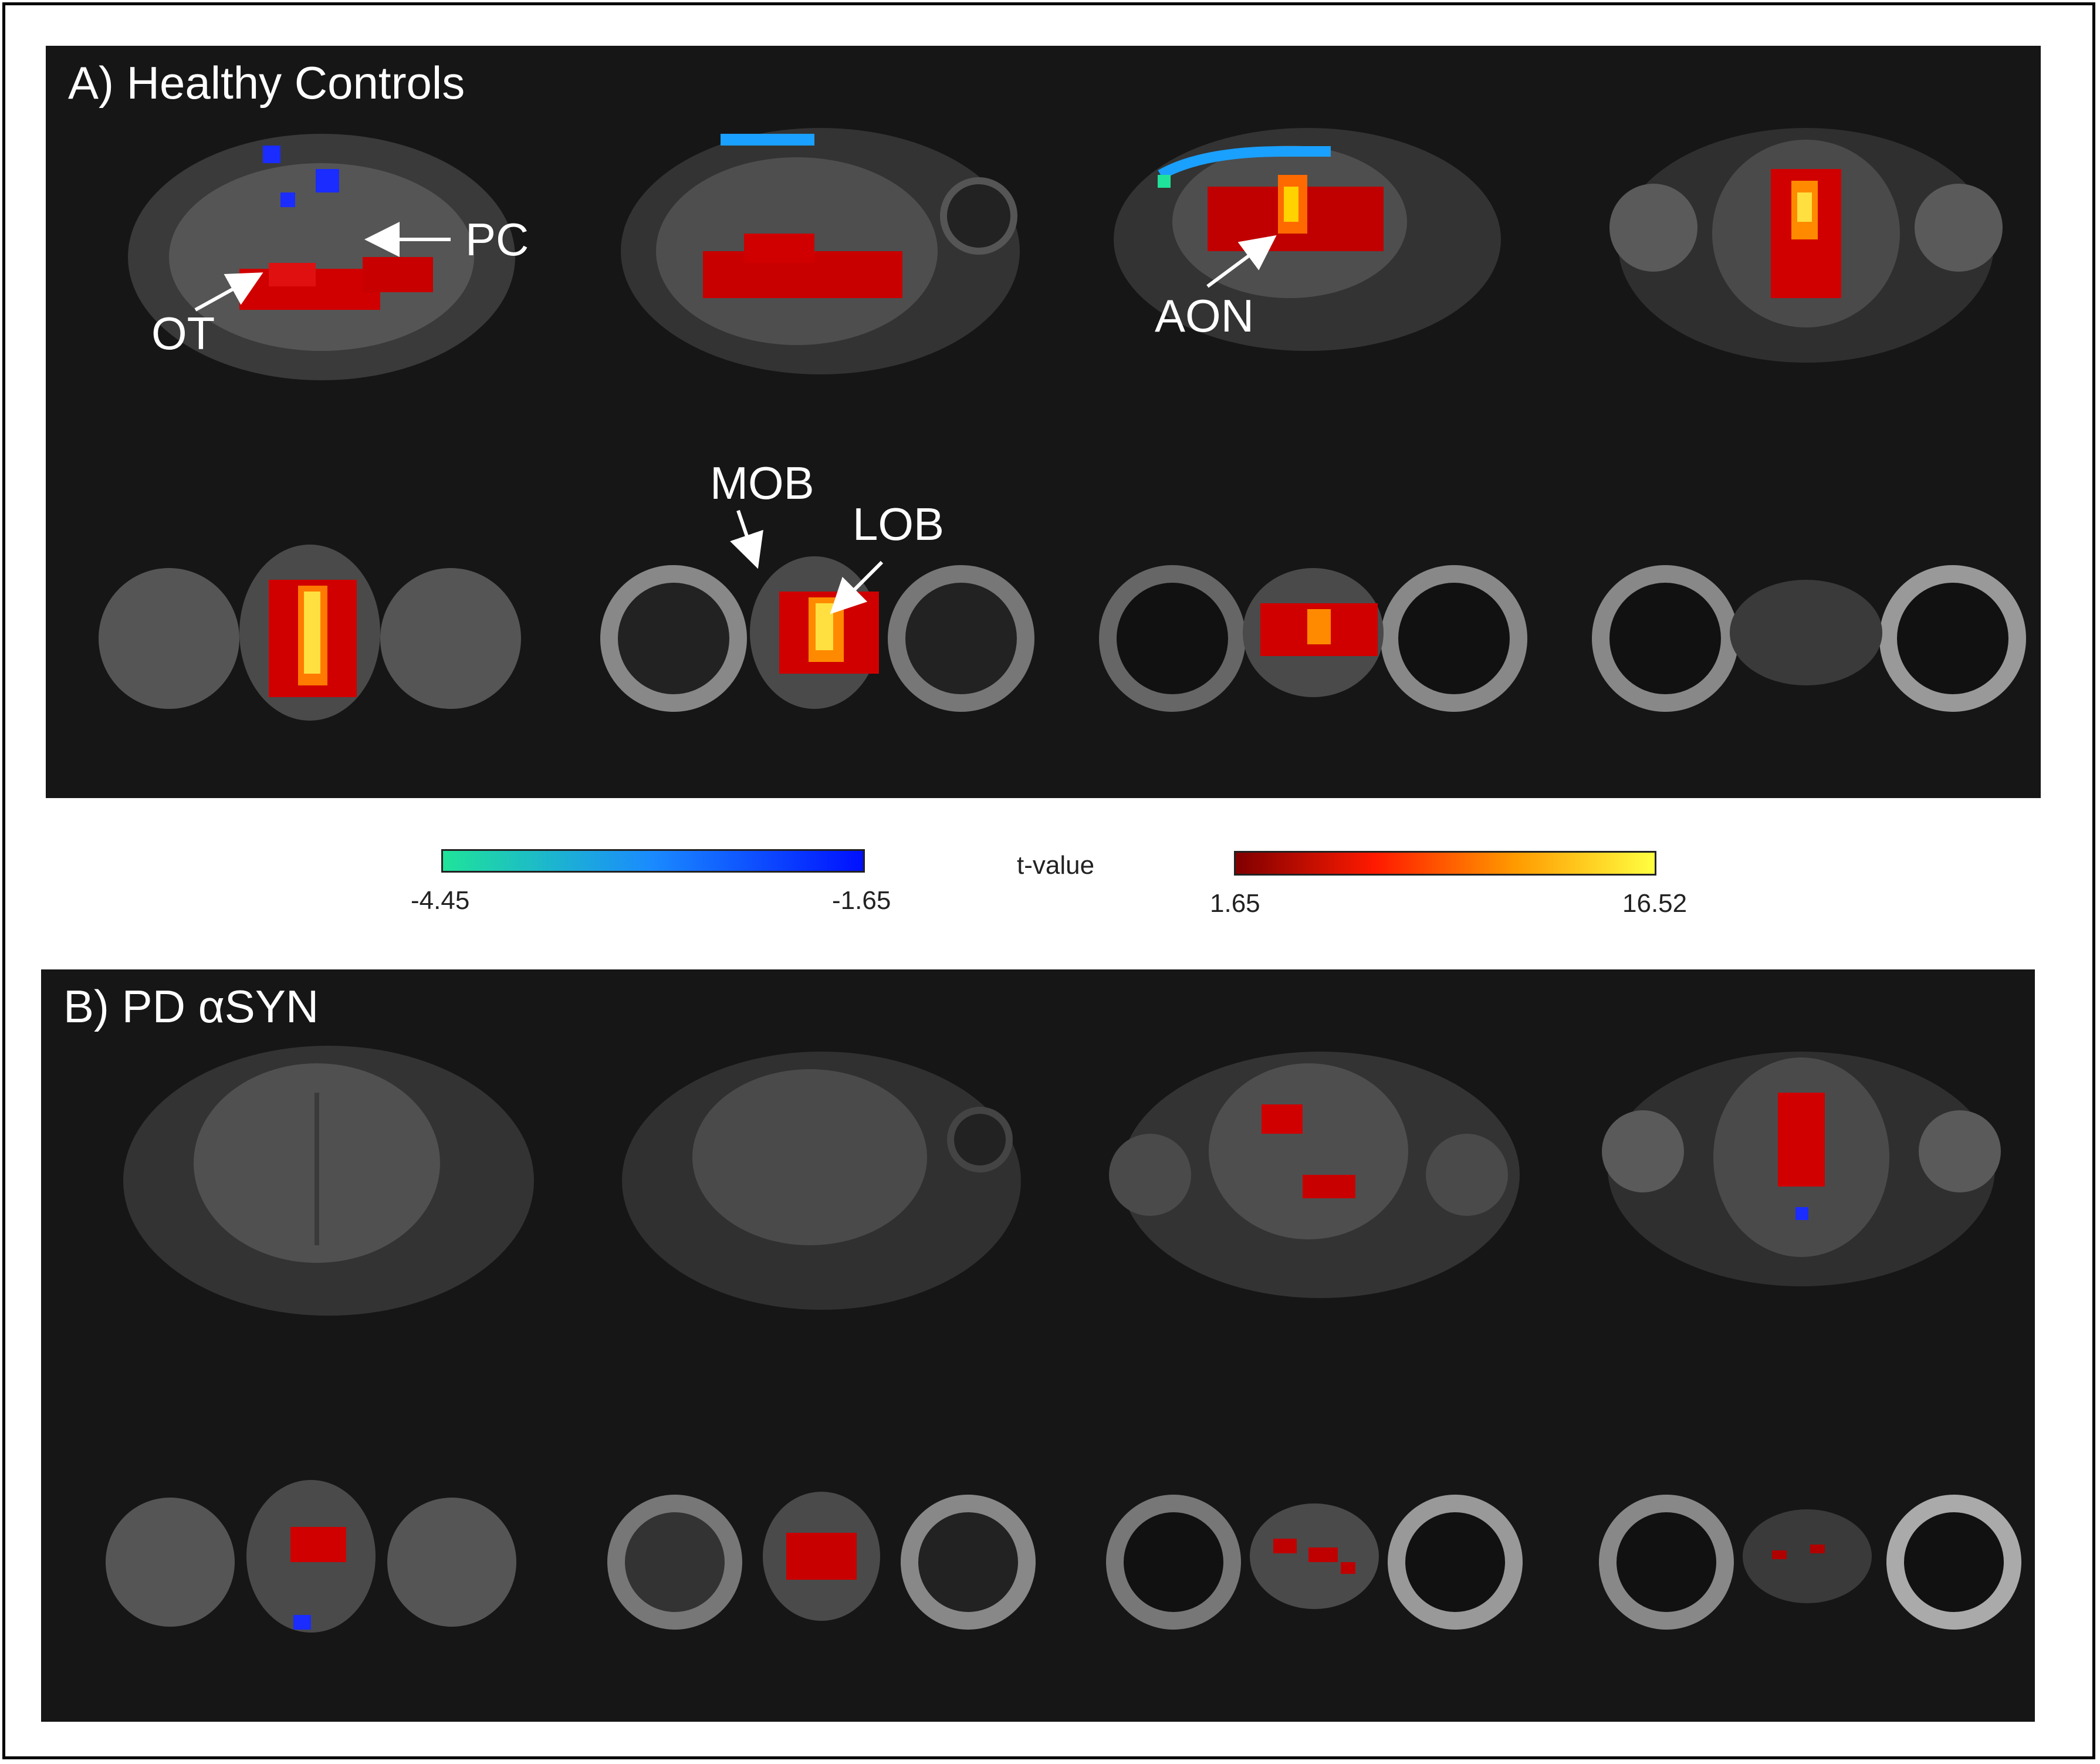  What do you see at coordinates (1235, 903) in the screenshot?
I see `tick-pos-min: 1.65` at bounding box center [1235, 903].